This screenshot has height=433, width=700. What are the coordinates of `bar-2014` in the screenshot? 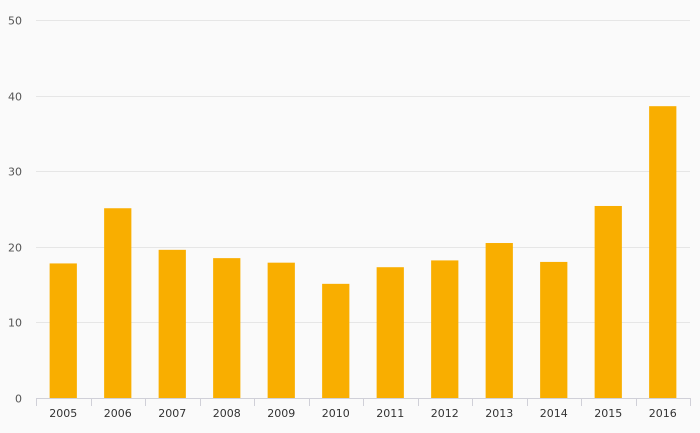 It's located at (554, 329).